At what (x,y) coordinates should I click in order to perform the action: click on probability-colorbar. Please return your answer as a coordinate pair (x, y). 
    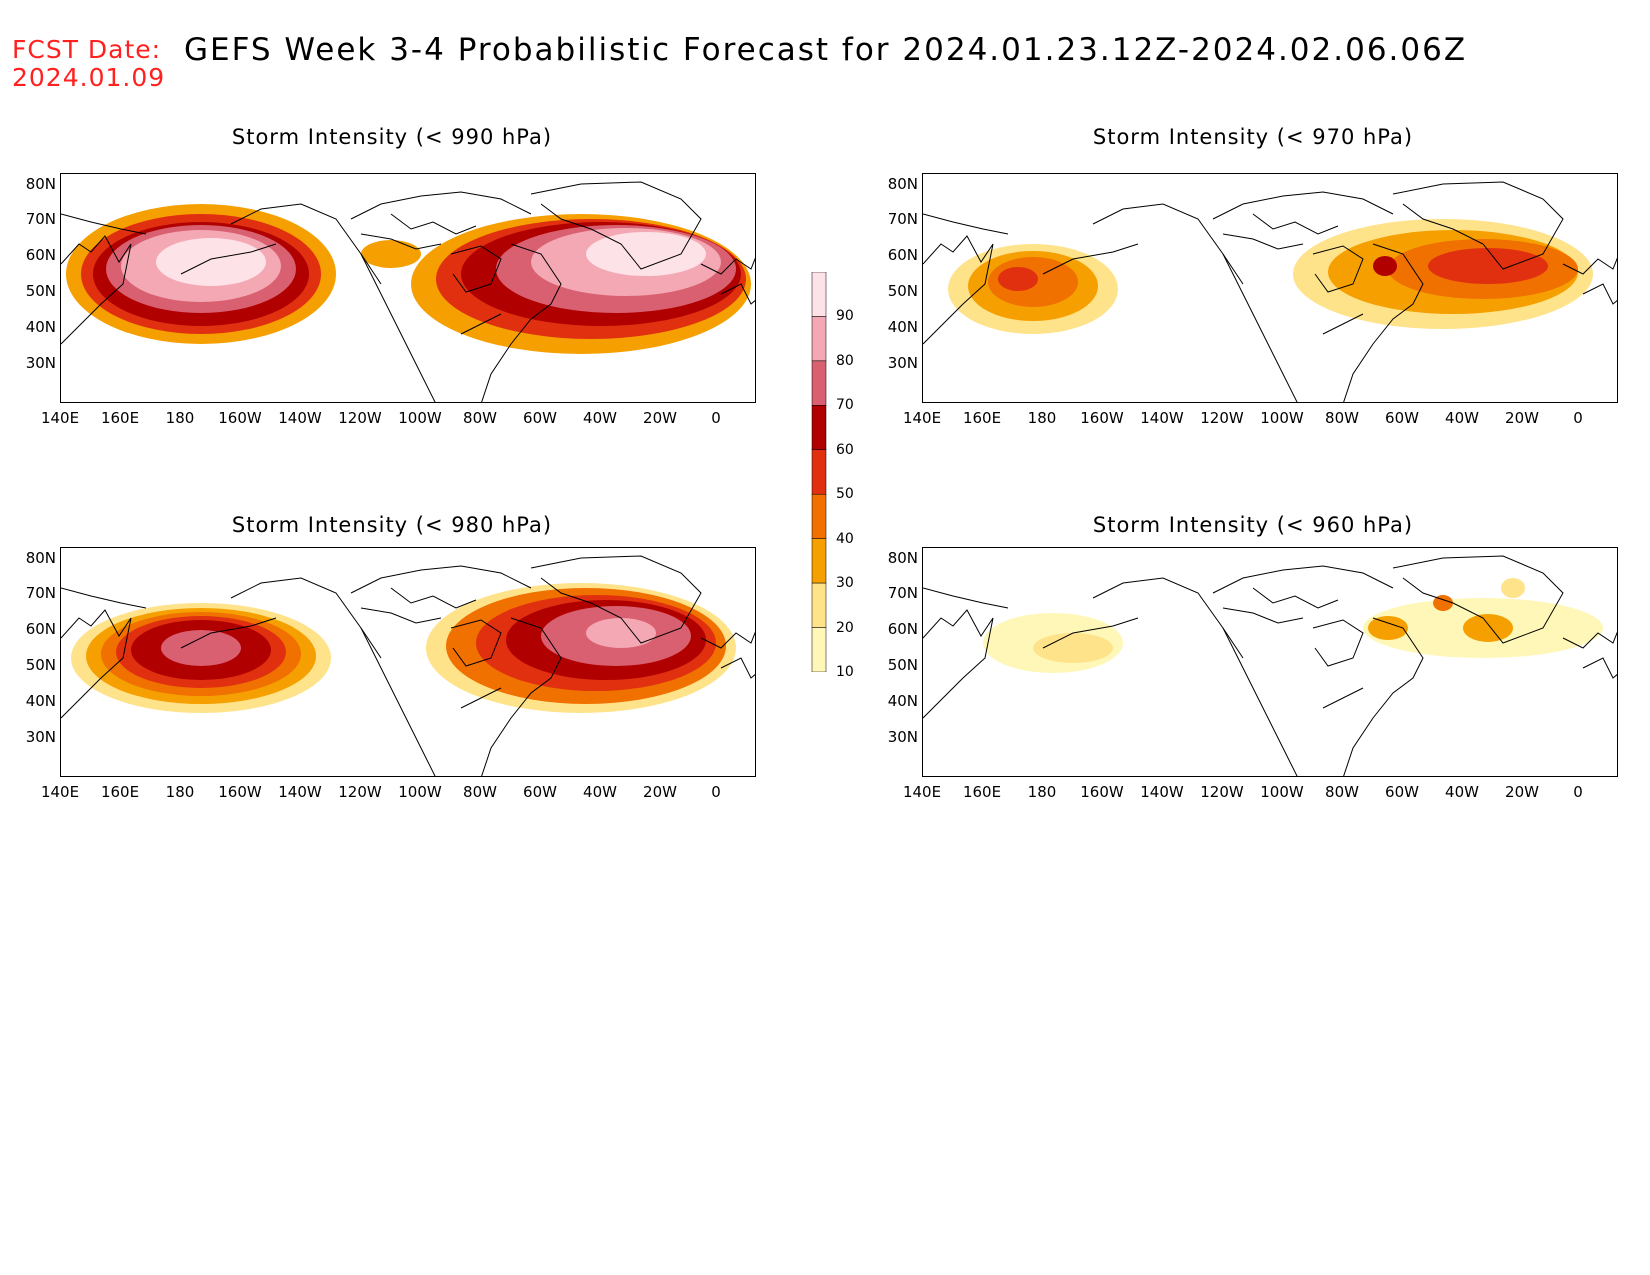
    Looking at the image, I should click on (819, 472).